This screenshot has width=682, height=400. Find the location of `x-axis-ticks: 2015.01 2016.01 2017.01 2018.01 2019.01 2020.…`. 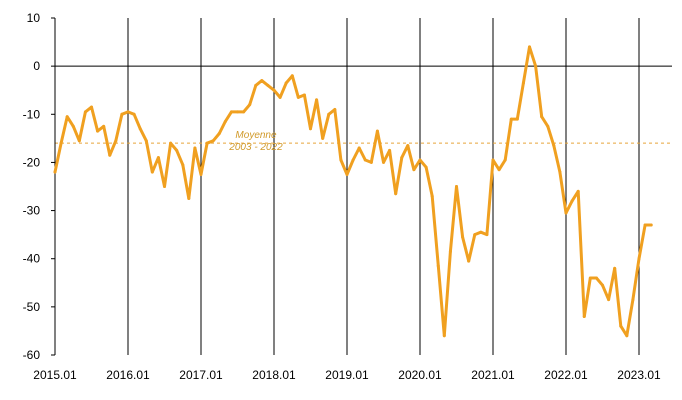

x-axis-ticks: 2015.01 2016.01 2017.01 2018.01 2019.01 2020.… is located at coordinates (347, 375).